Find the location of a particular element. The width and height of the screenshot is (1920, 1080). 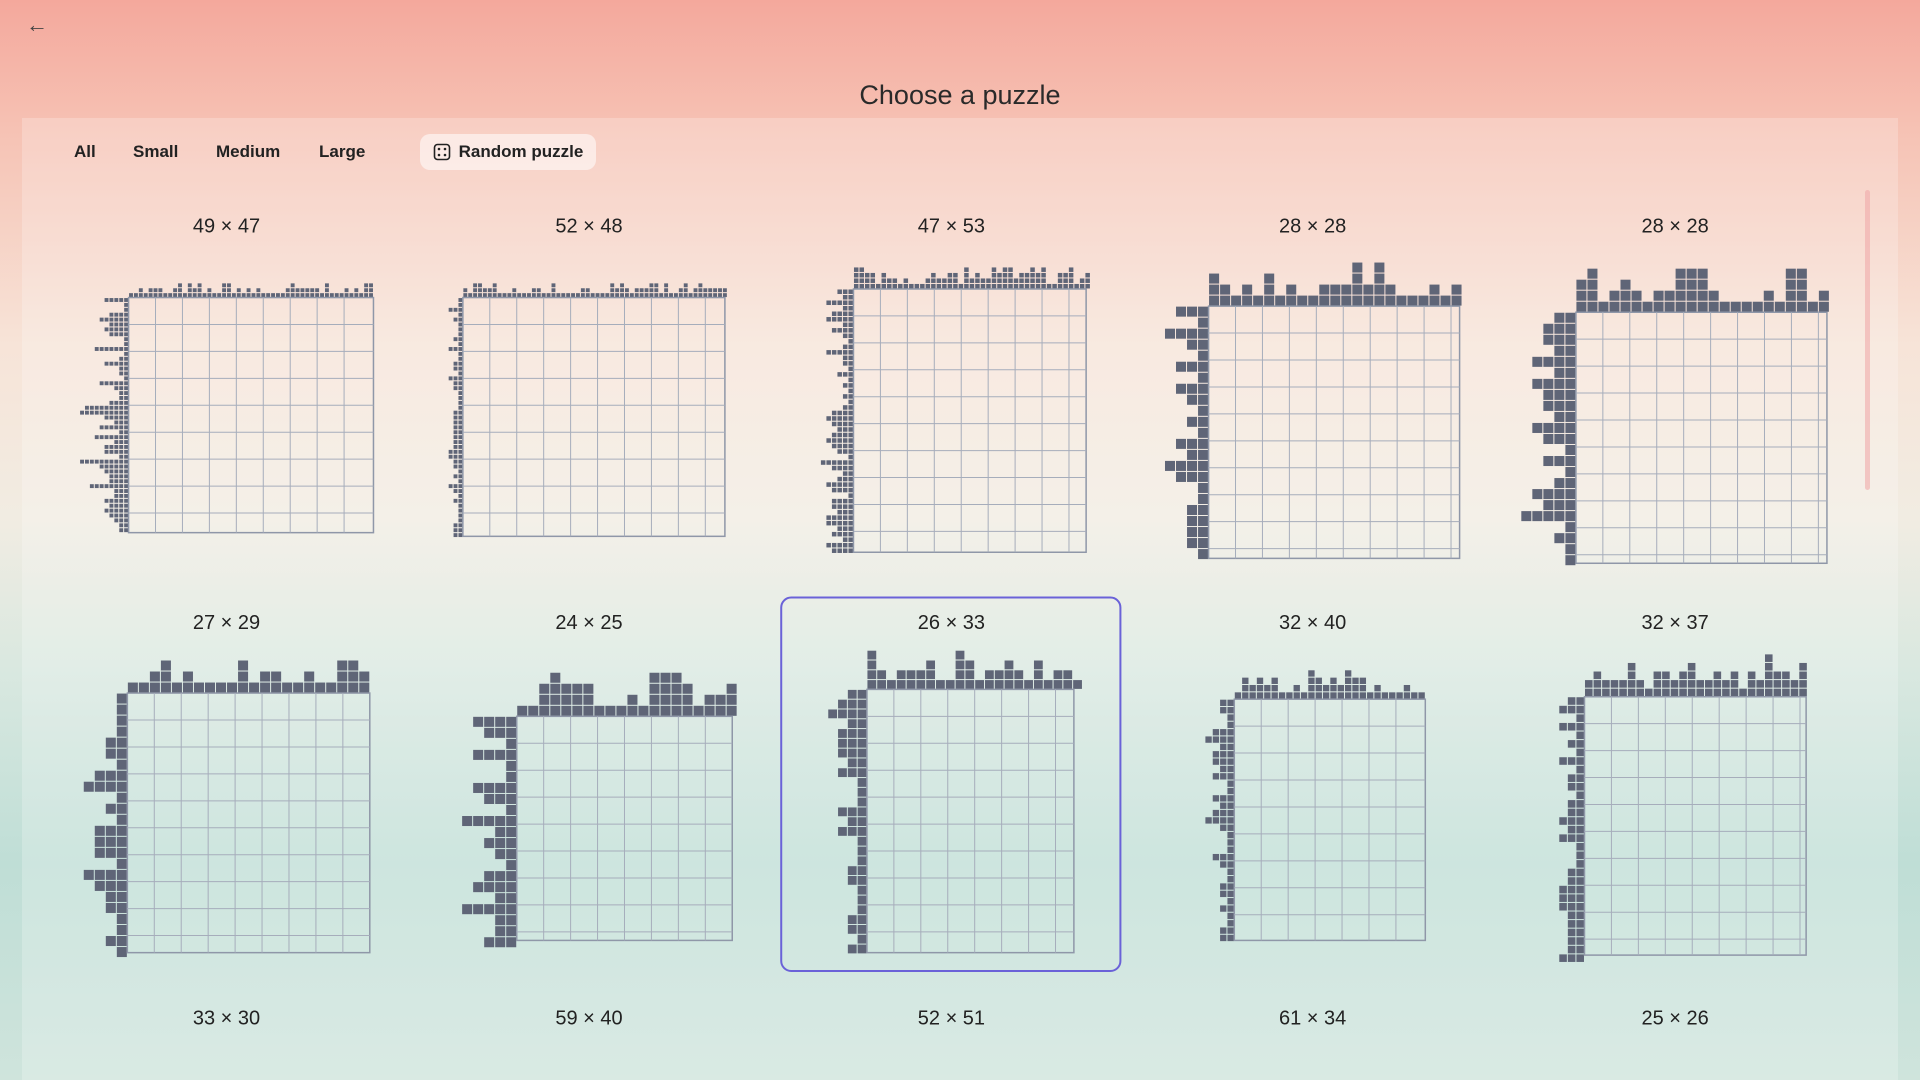

puzzle-card: 33 × 30 is located at coordinates (226, 1019).